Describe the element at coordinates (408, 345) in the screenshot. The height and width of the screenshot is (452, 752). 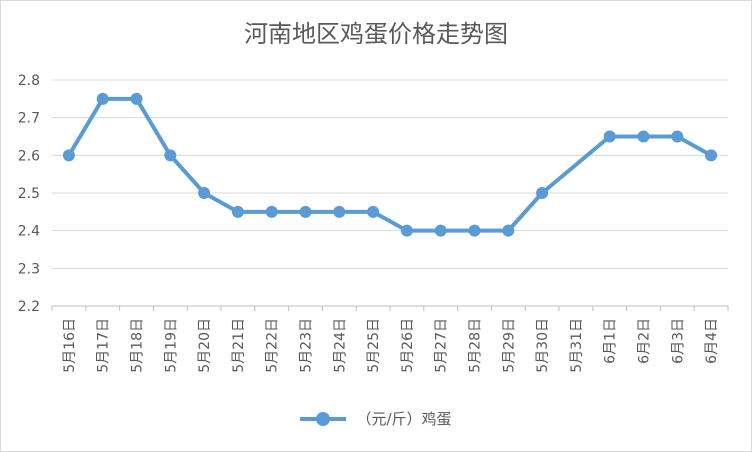
I see `x-tick-label: 5月26日` at that location.